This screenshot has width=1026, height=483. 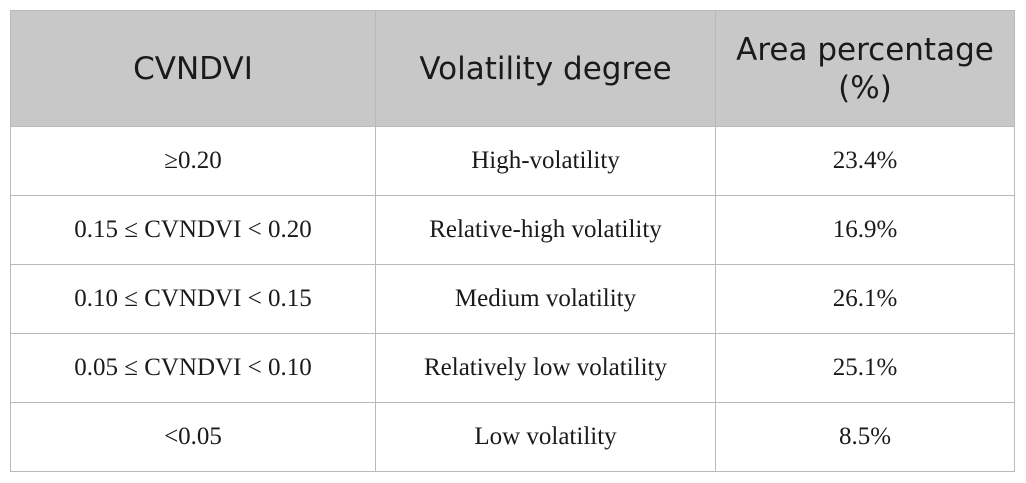 I want to click on cell-cvndvi: 0.10 ≤ CVNDVI < 0.15, so click(x=193, y=299).